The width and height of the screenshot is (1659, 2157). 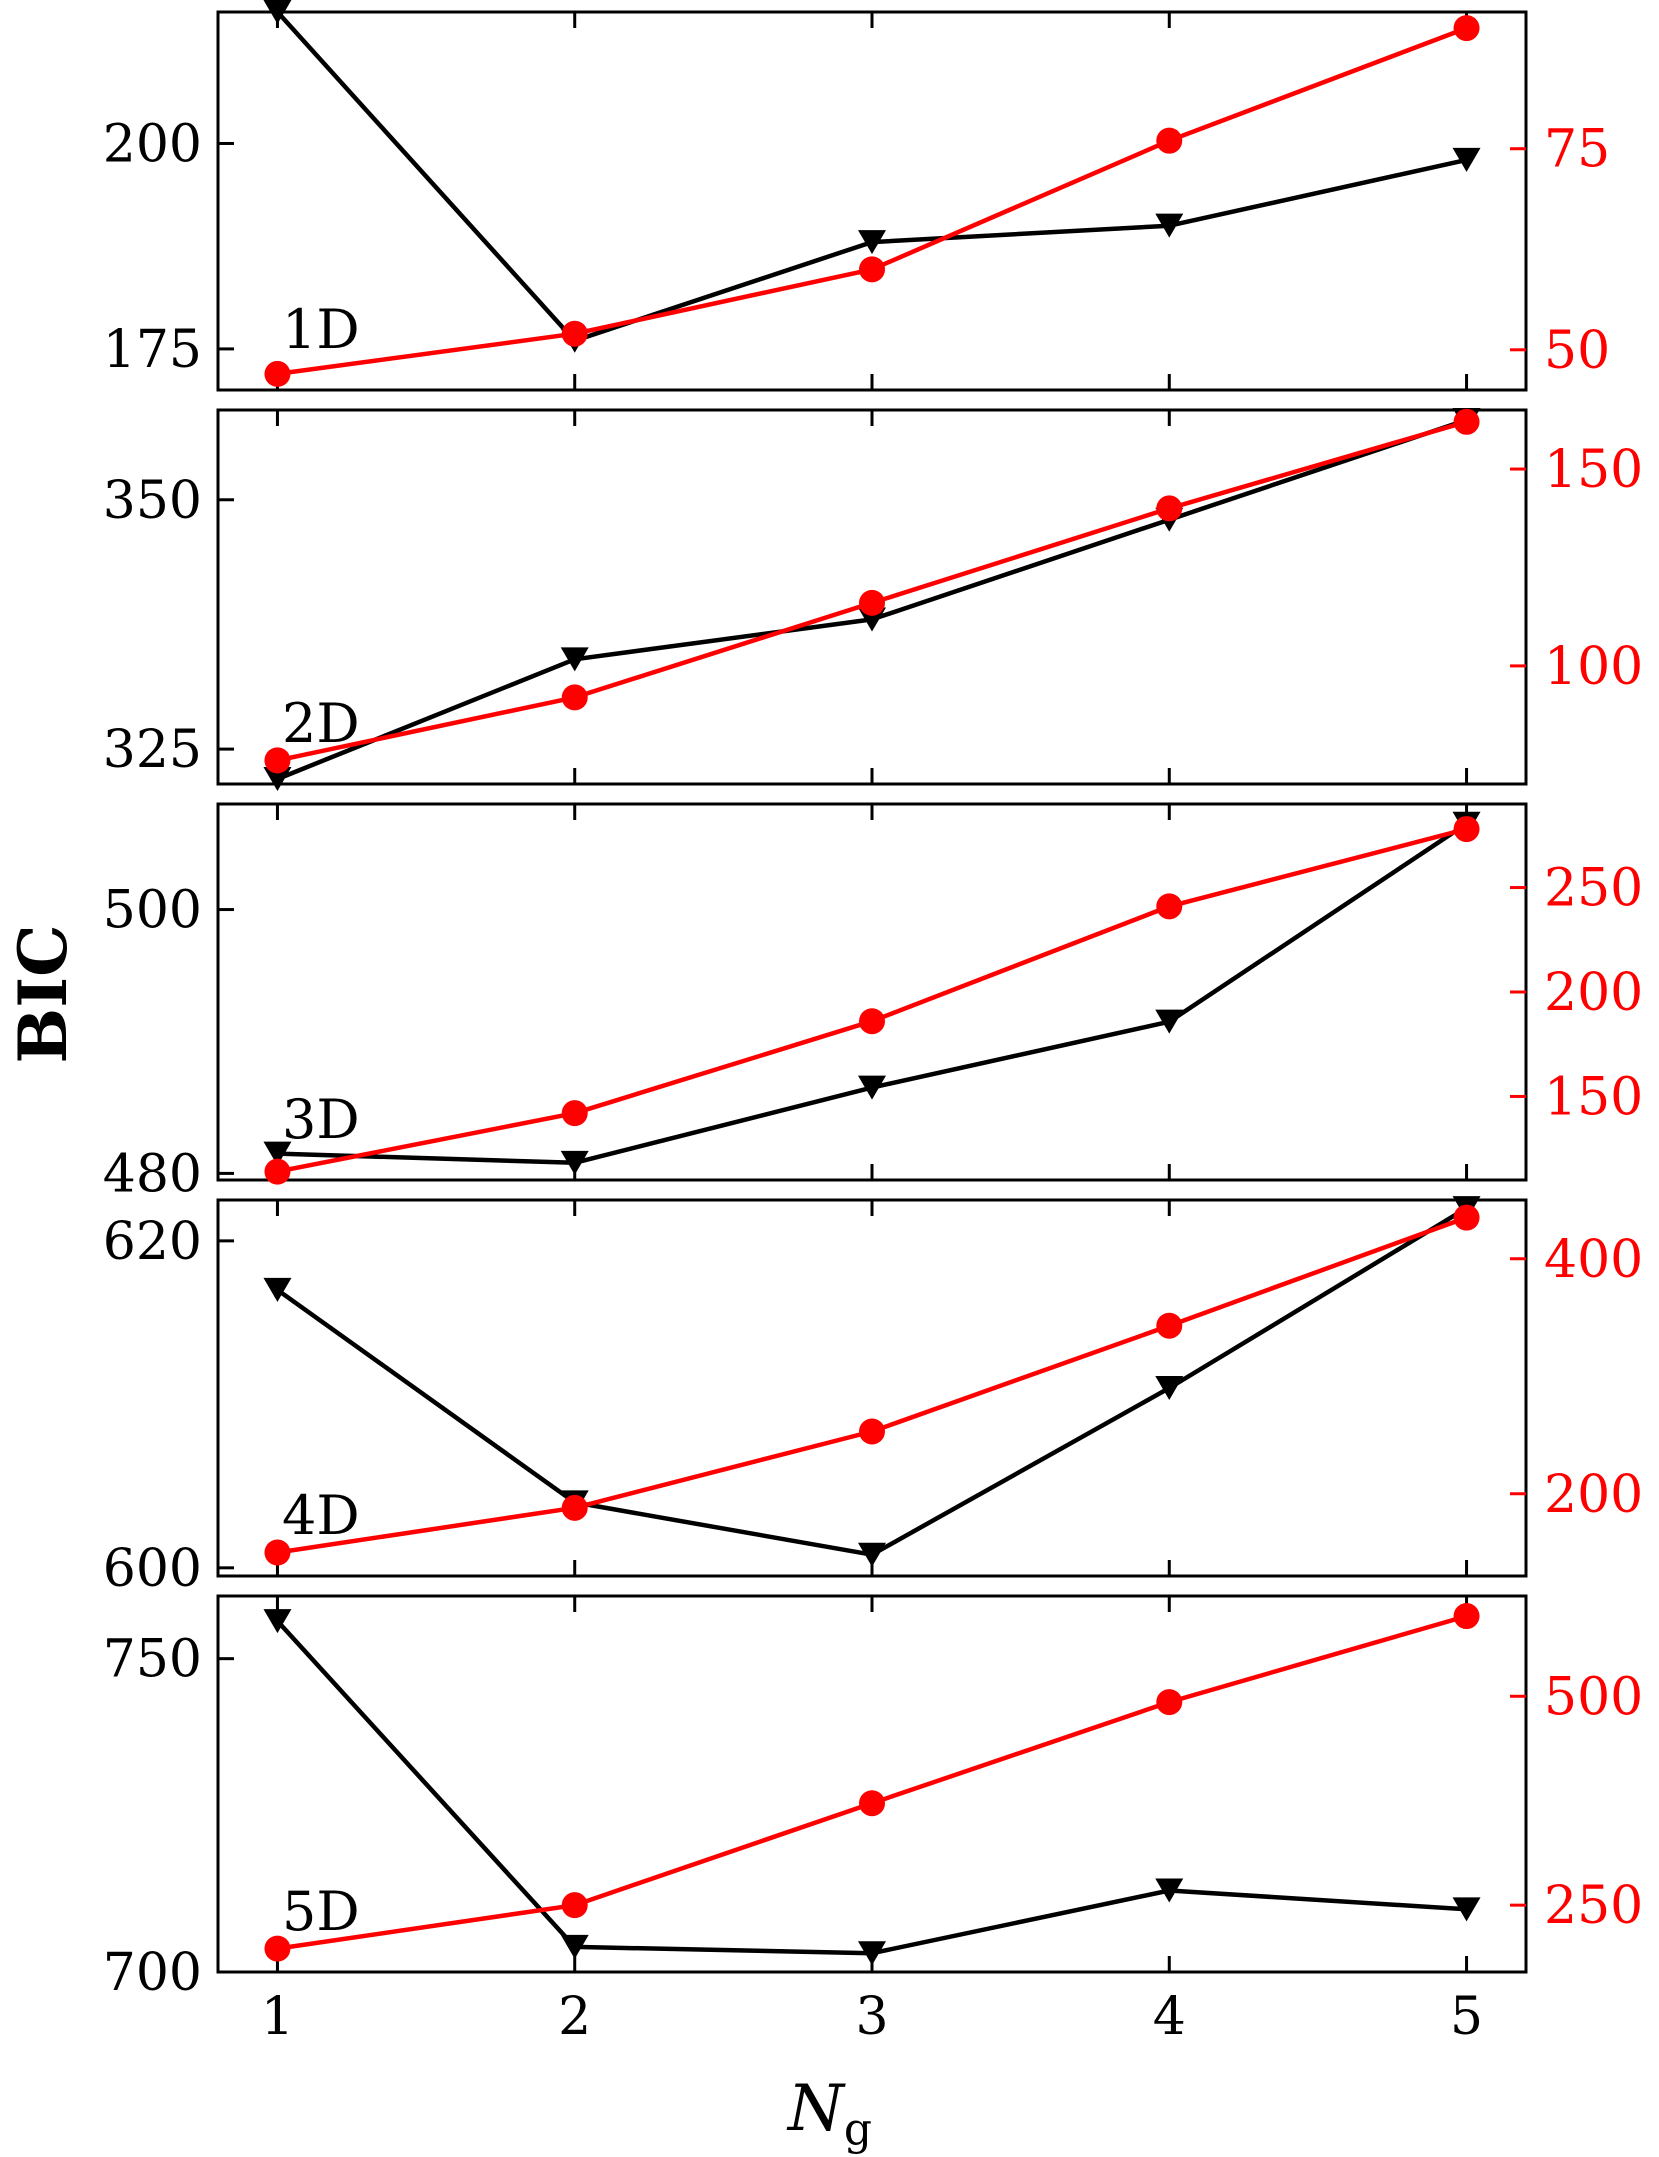 What do you see at coordinates (1169, 2017) in the screenshot?
I see `x-tick-label: 4` at bounding box center [1169, 2017].